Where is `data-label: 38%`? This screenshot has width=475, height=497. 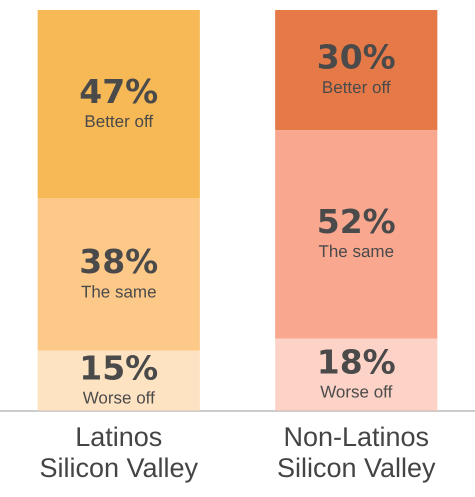 data-label: 38% is located at coordinates (118, 262).